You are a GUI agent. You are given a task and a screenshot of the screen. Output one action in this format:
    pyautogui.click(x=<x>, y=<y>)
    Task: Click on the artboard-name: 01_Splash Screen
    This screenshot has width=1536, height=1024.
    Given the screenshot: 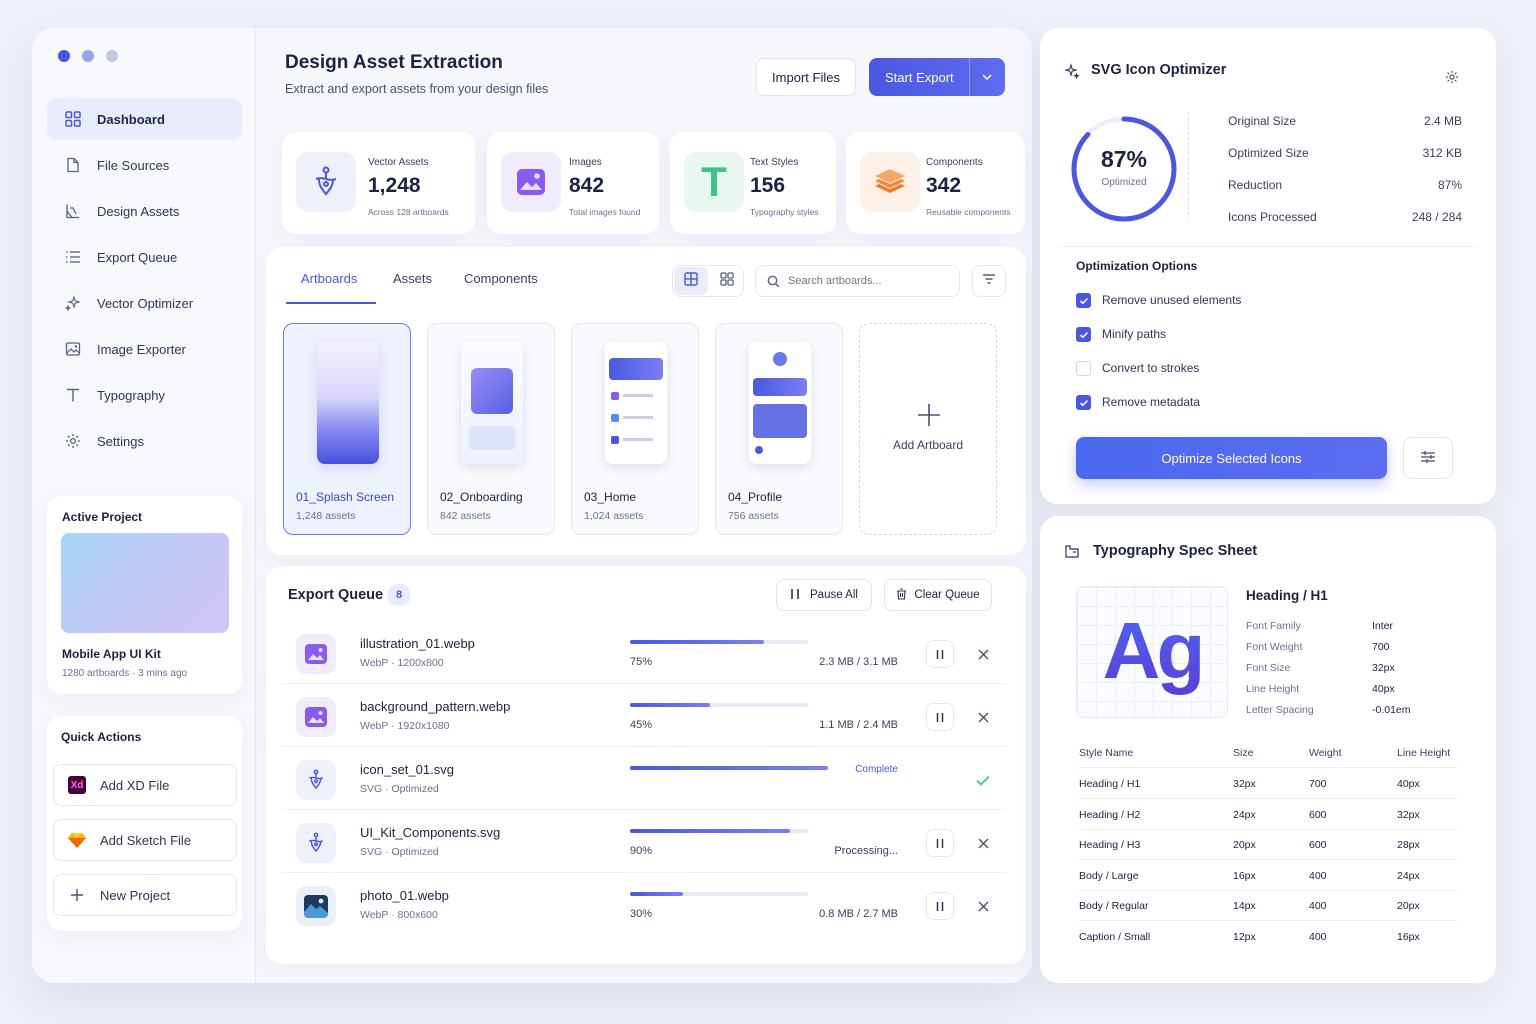 What is the action you would take?
    pyautogui.click(x=345, y=497)
    